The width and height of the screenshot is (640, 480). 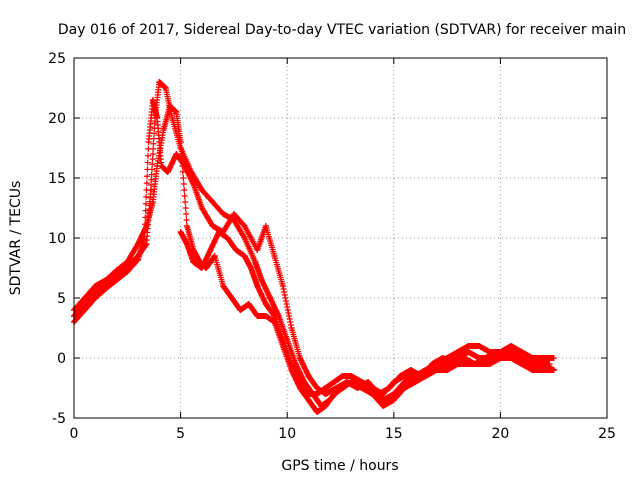 What do you see at coordinates (180, 434) in the screenshot?
I see `x-tick-label: 5` at bounding box center [180, 434].